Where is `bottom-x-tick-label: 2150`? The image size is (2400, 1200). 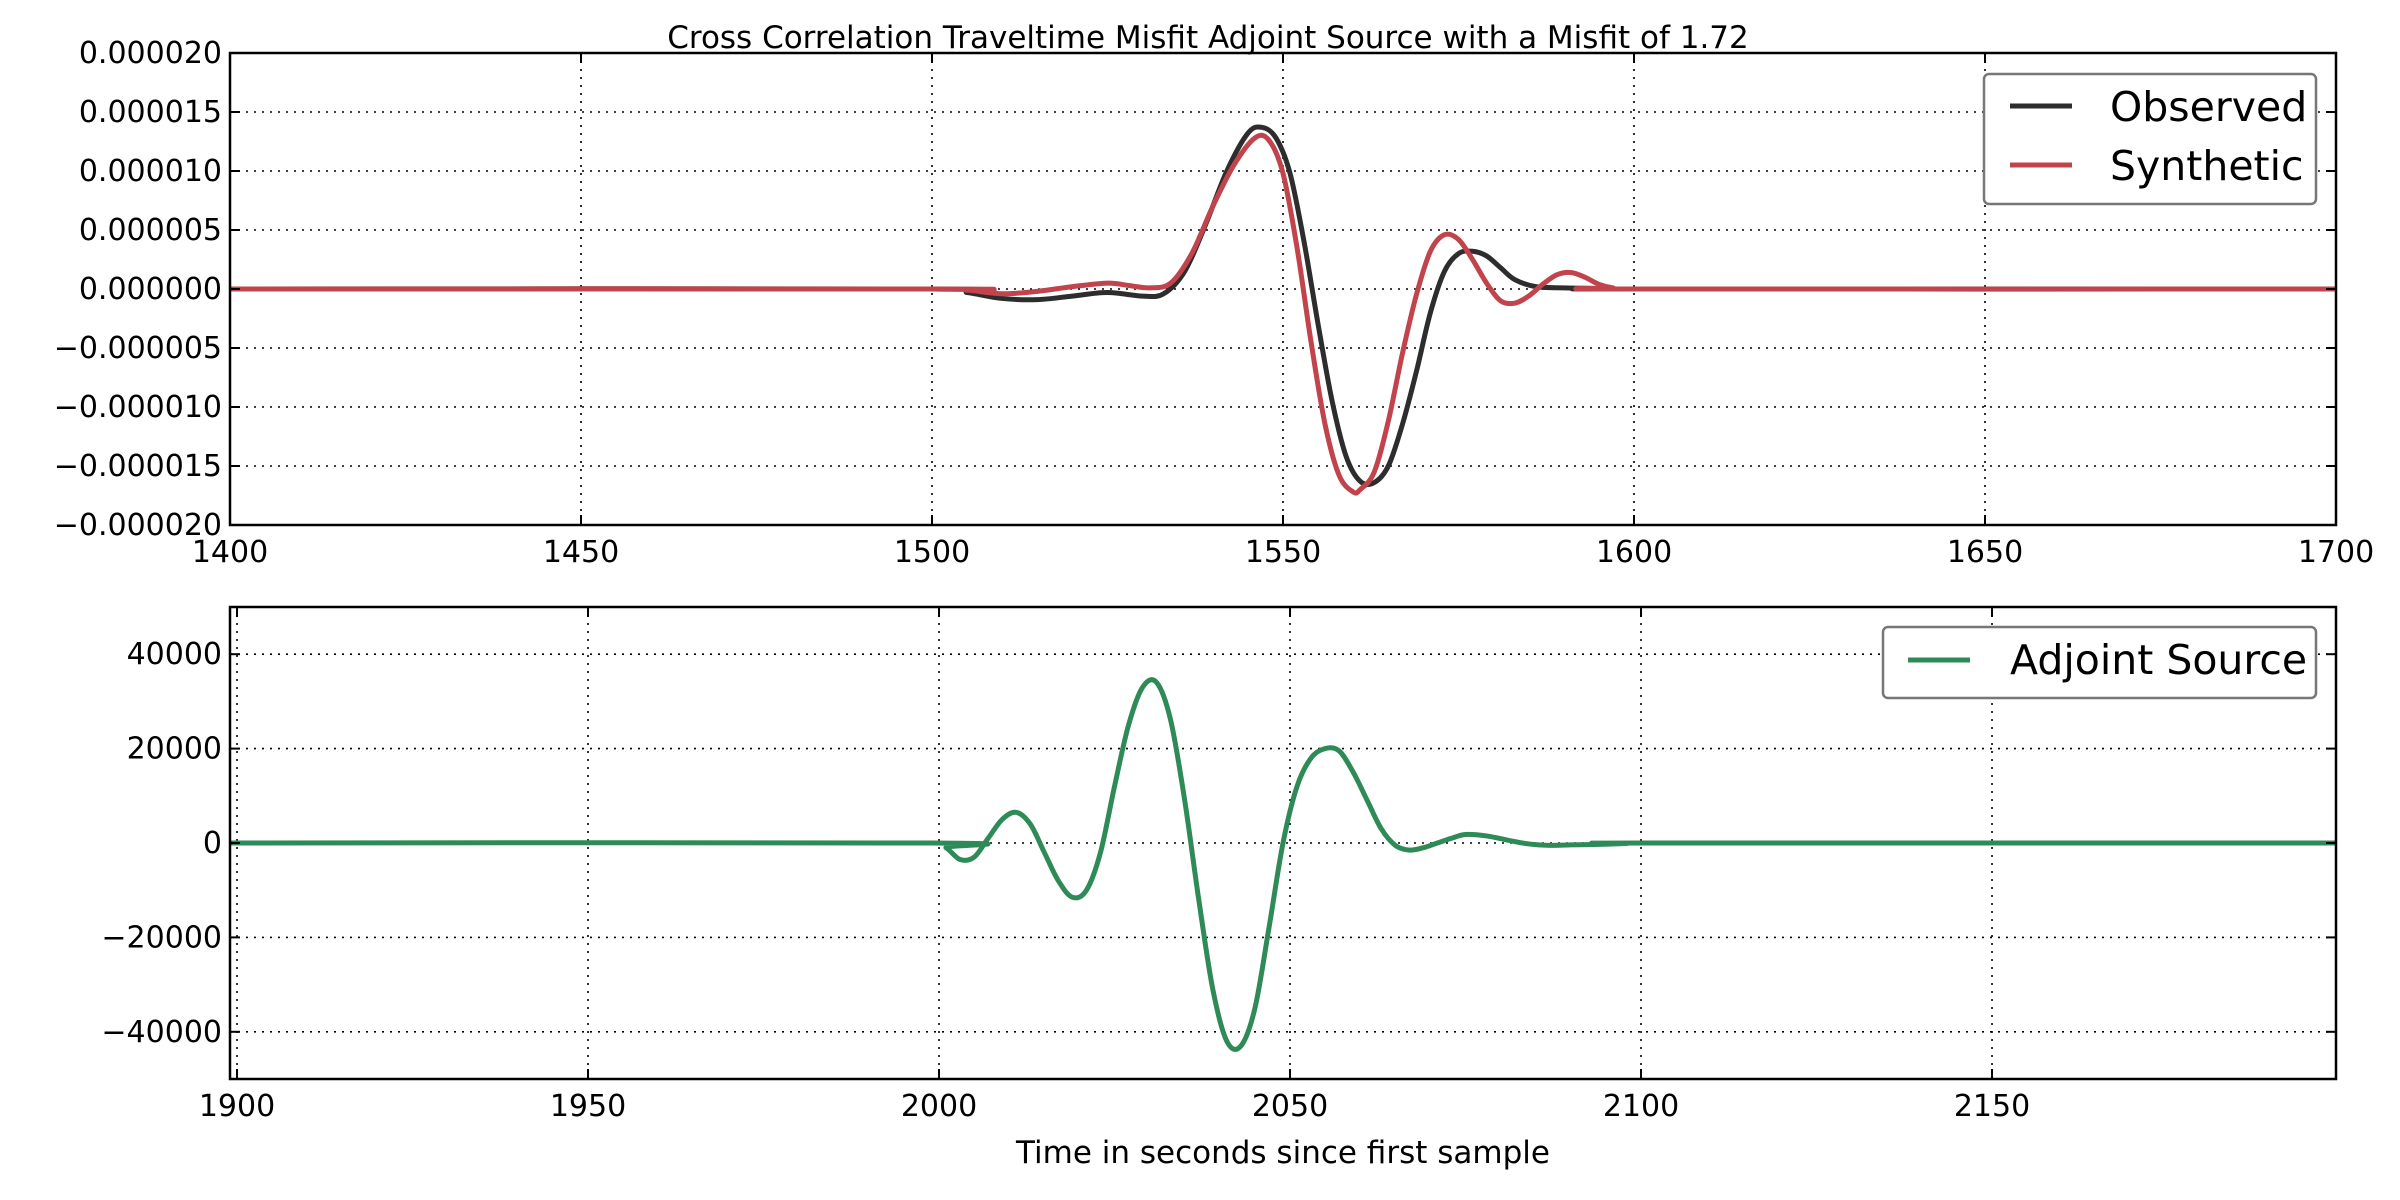
bottom-x-tick-label: 2150 is located at coordinates (1992, 1106).